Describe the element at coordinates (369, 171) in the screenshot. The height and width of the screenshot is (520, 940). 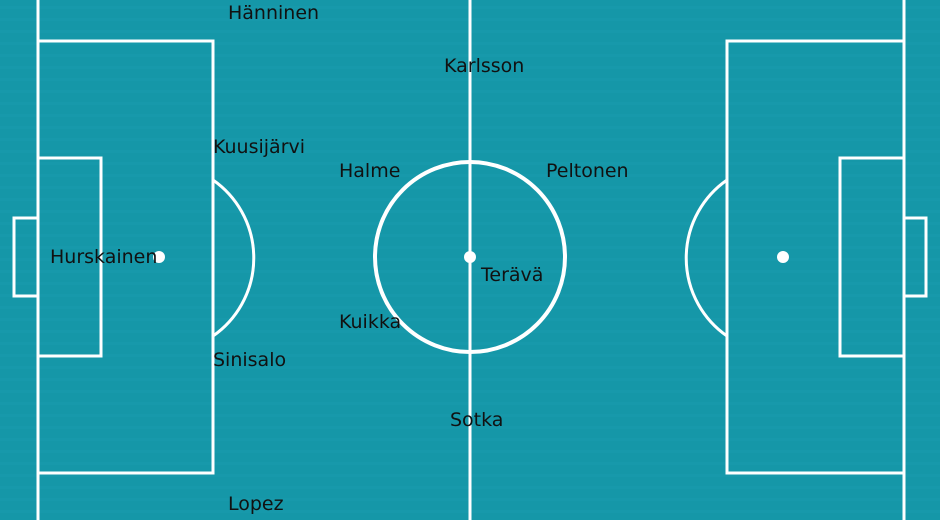
I see `player-label-halme: Halme` at that location.